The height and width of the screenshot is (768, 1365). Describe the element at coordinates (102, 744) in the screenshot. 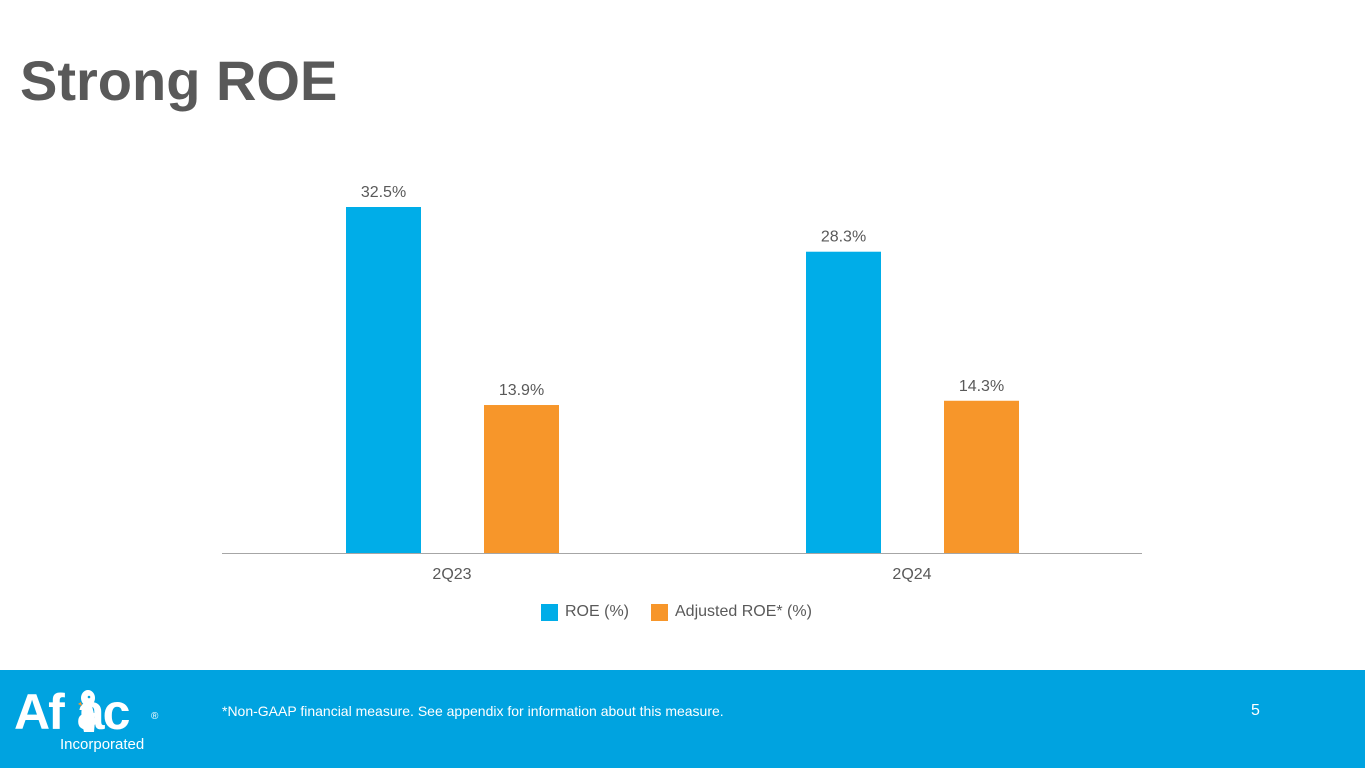

I see `logo-subtitle: Incorporated` at that location.